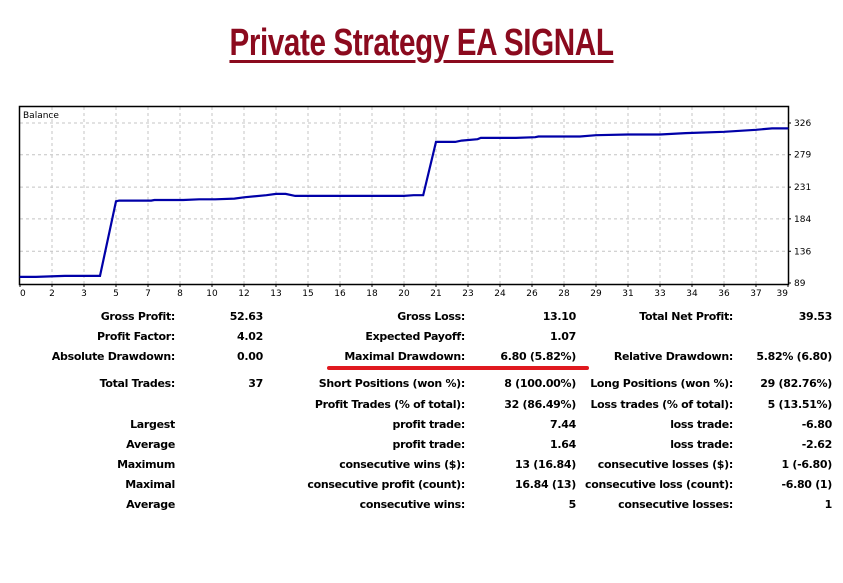  What do you see at coordinates (404, 356) in the screenshot?
I see `stat-label: Maximal Drawdown:` at bounding box center [404, 356].